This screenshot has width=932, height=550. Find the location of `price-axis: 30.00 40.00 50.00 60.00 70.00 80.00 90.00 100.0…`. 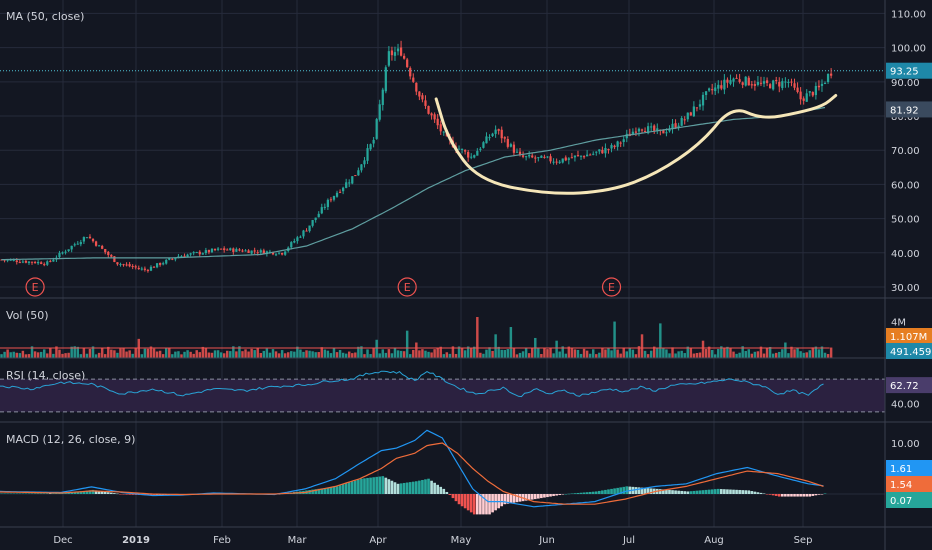

price-axis: 30.00 40.00 50.00 60.00 70.00 80.00 90.00 100.0… is located at coordinates (908, 229).